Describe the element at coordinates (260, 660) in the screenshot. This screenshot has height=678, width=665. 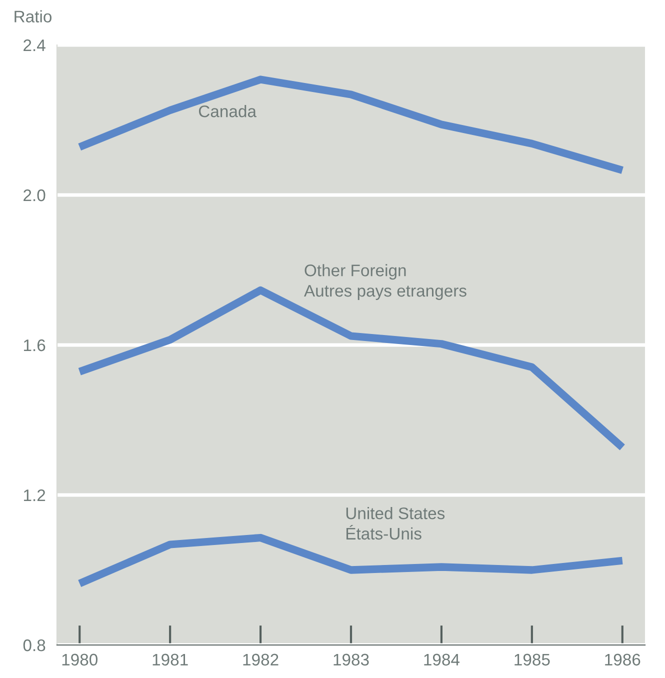
I see `x-tick-label: 1982` at that location.